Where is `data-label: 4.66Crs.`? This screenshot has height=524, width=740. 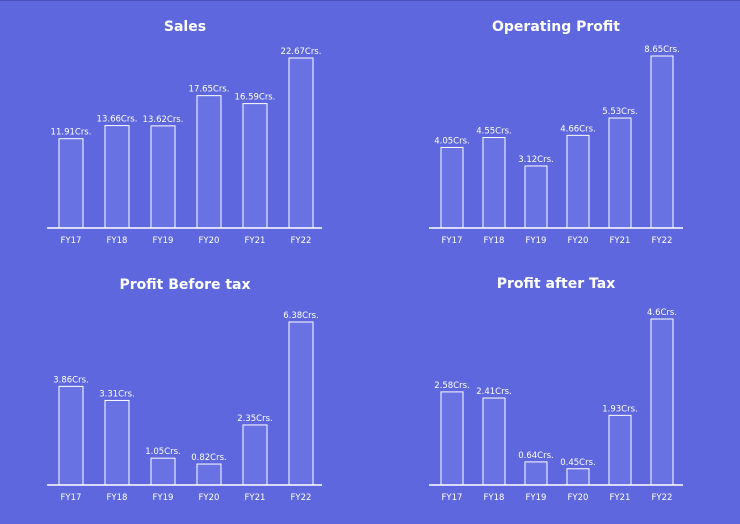 data-label: 4.66Crs. is located at coordinates (578, 129).